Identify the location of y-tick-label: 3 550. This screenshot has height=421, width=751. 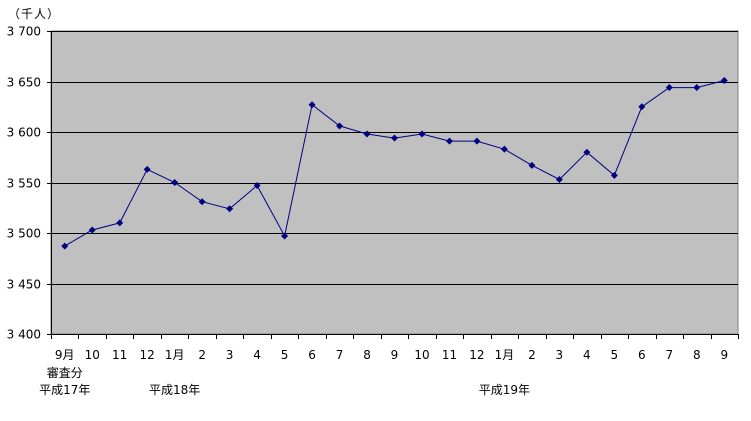
(24, 184).